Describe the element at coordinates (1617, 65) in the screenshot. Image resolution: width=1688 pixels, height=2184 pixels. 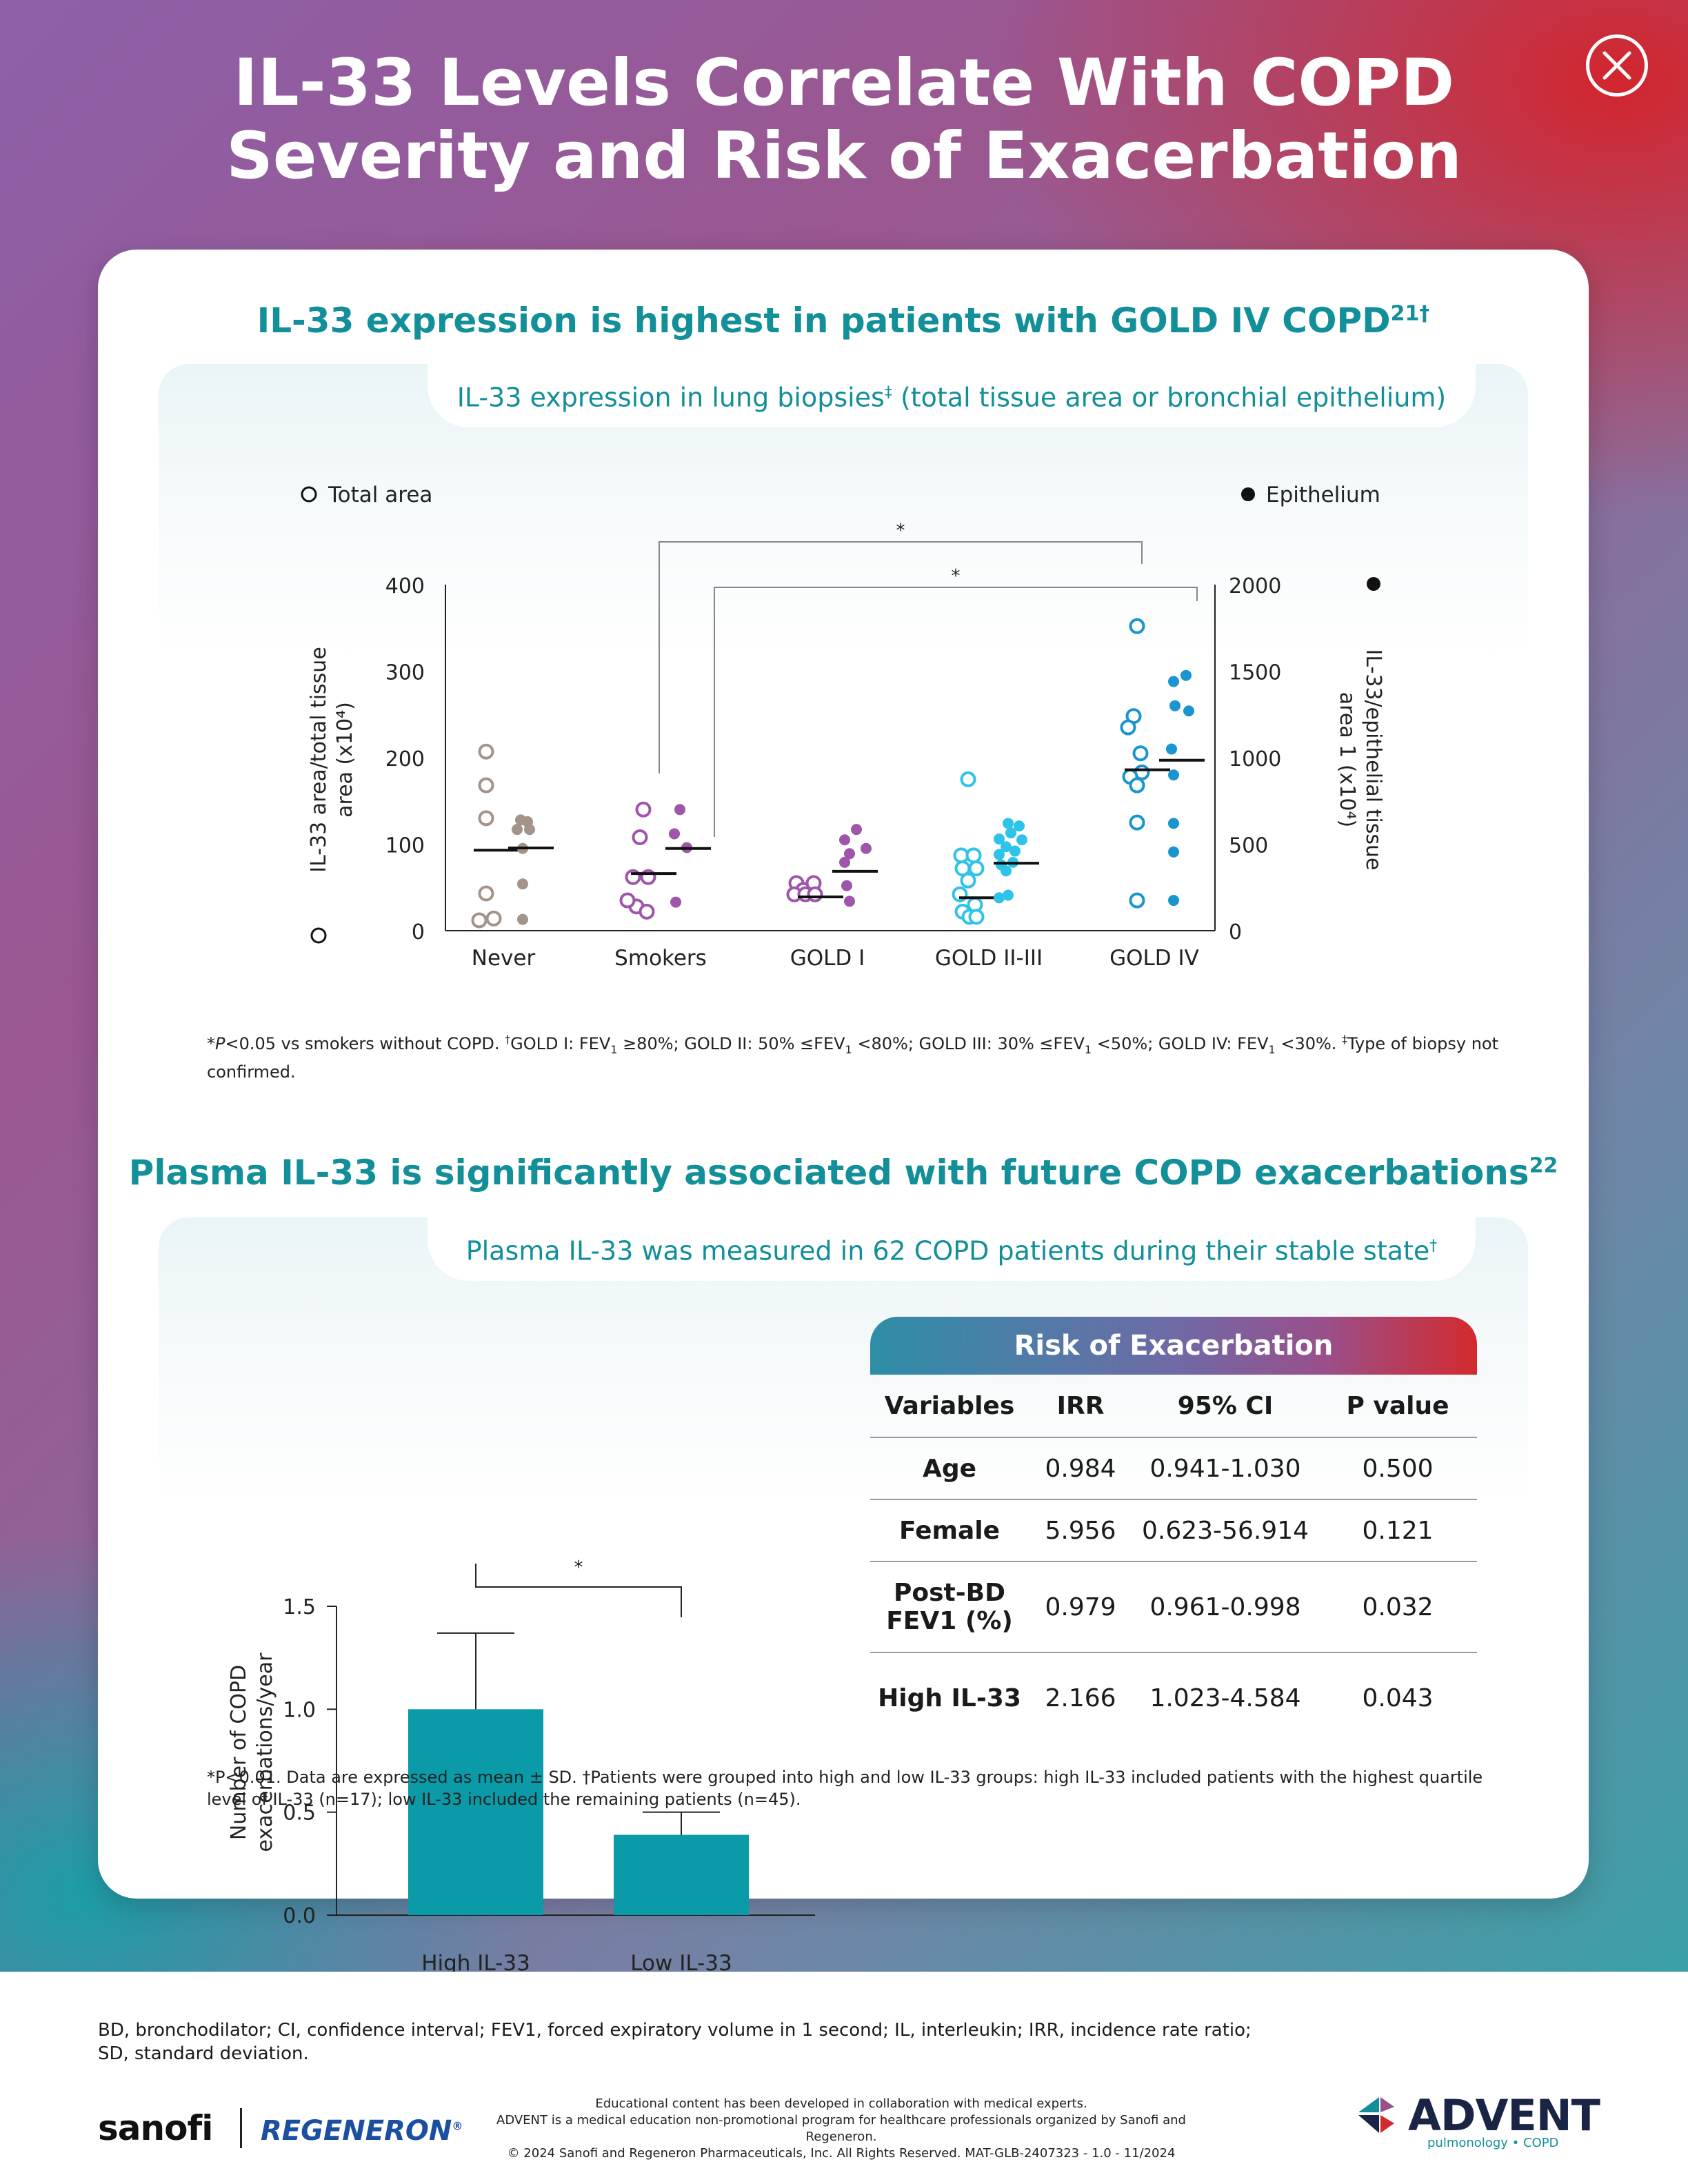
I see `close-button` at that location.